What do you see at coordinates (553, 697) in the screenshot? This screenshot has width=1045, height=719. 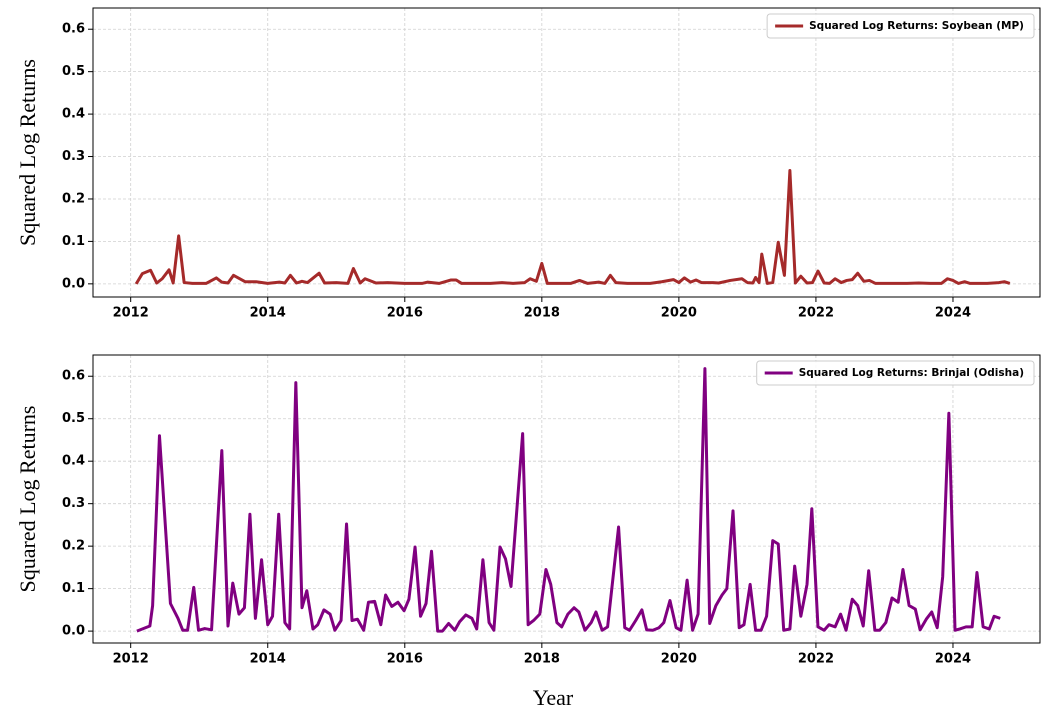 I see `x-axis-label: Year` at bounding box center [553, 697].